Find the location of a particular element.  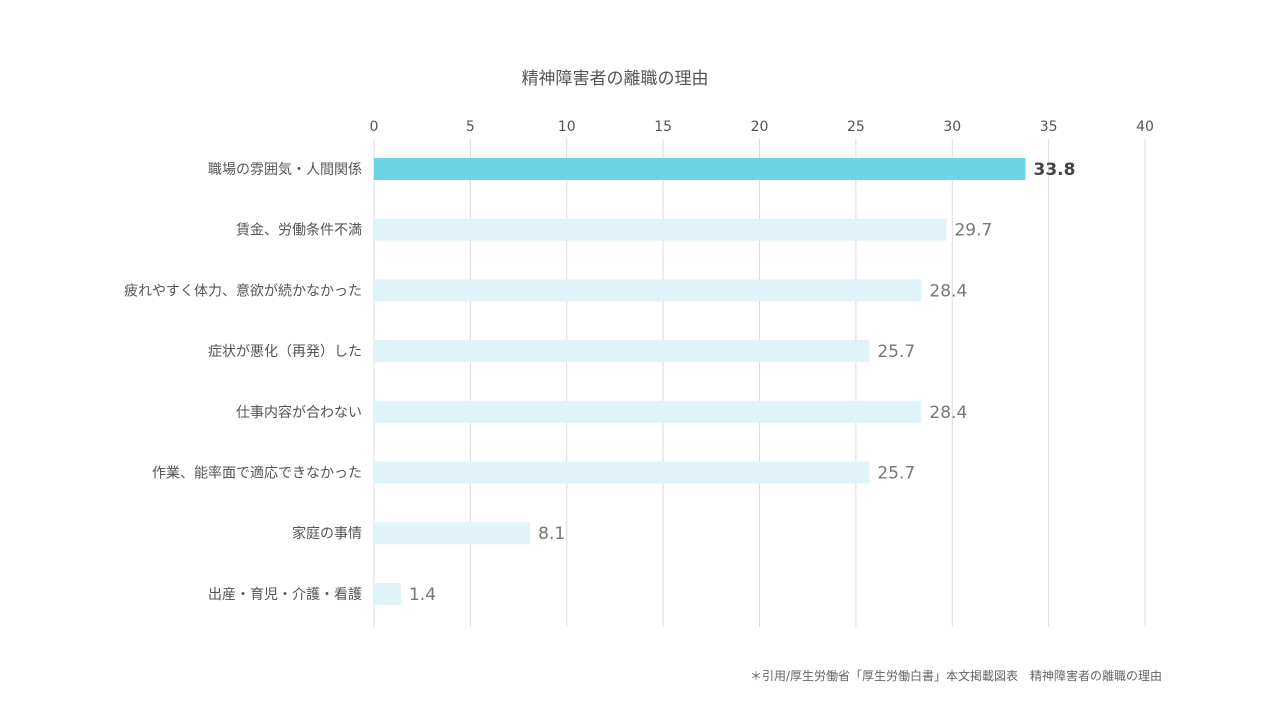

source-note: ＊引用/厚生労働省「厚生労働白書」本文掲載図表 精神障害者の離職の理由 is located at coordinates (955, 676).